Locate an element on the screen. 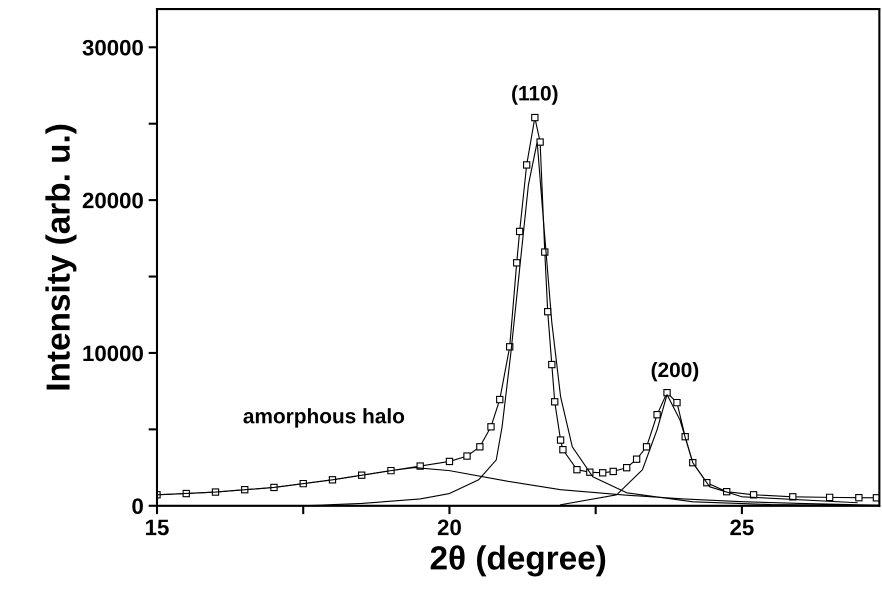 The image size is (882, 605). y-tick-label: 30000 is located at coordinates (112, 48).